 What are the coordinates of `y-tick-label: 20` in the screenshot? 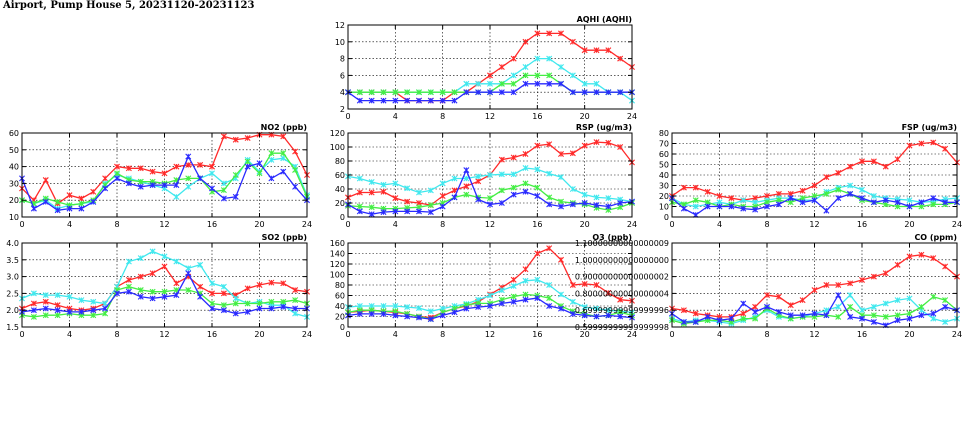 It's located at (340, 317).